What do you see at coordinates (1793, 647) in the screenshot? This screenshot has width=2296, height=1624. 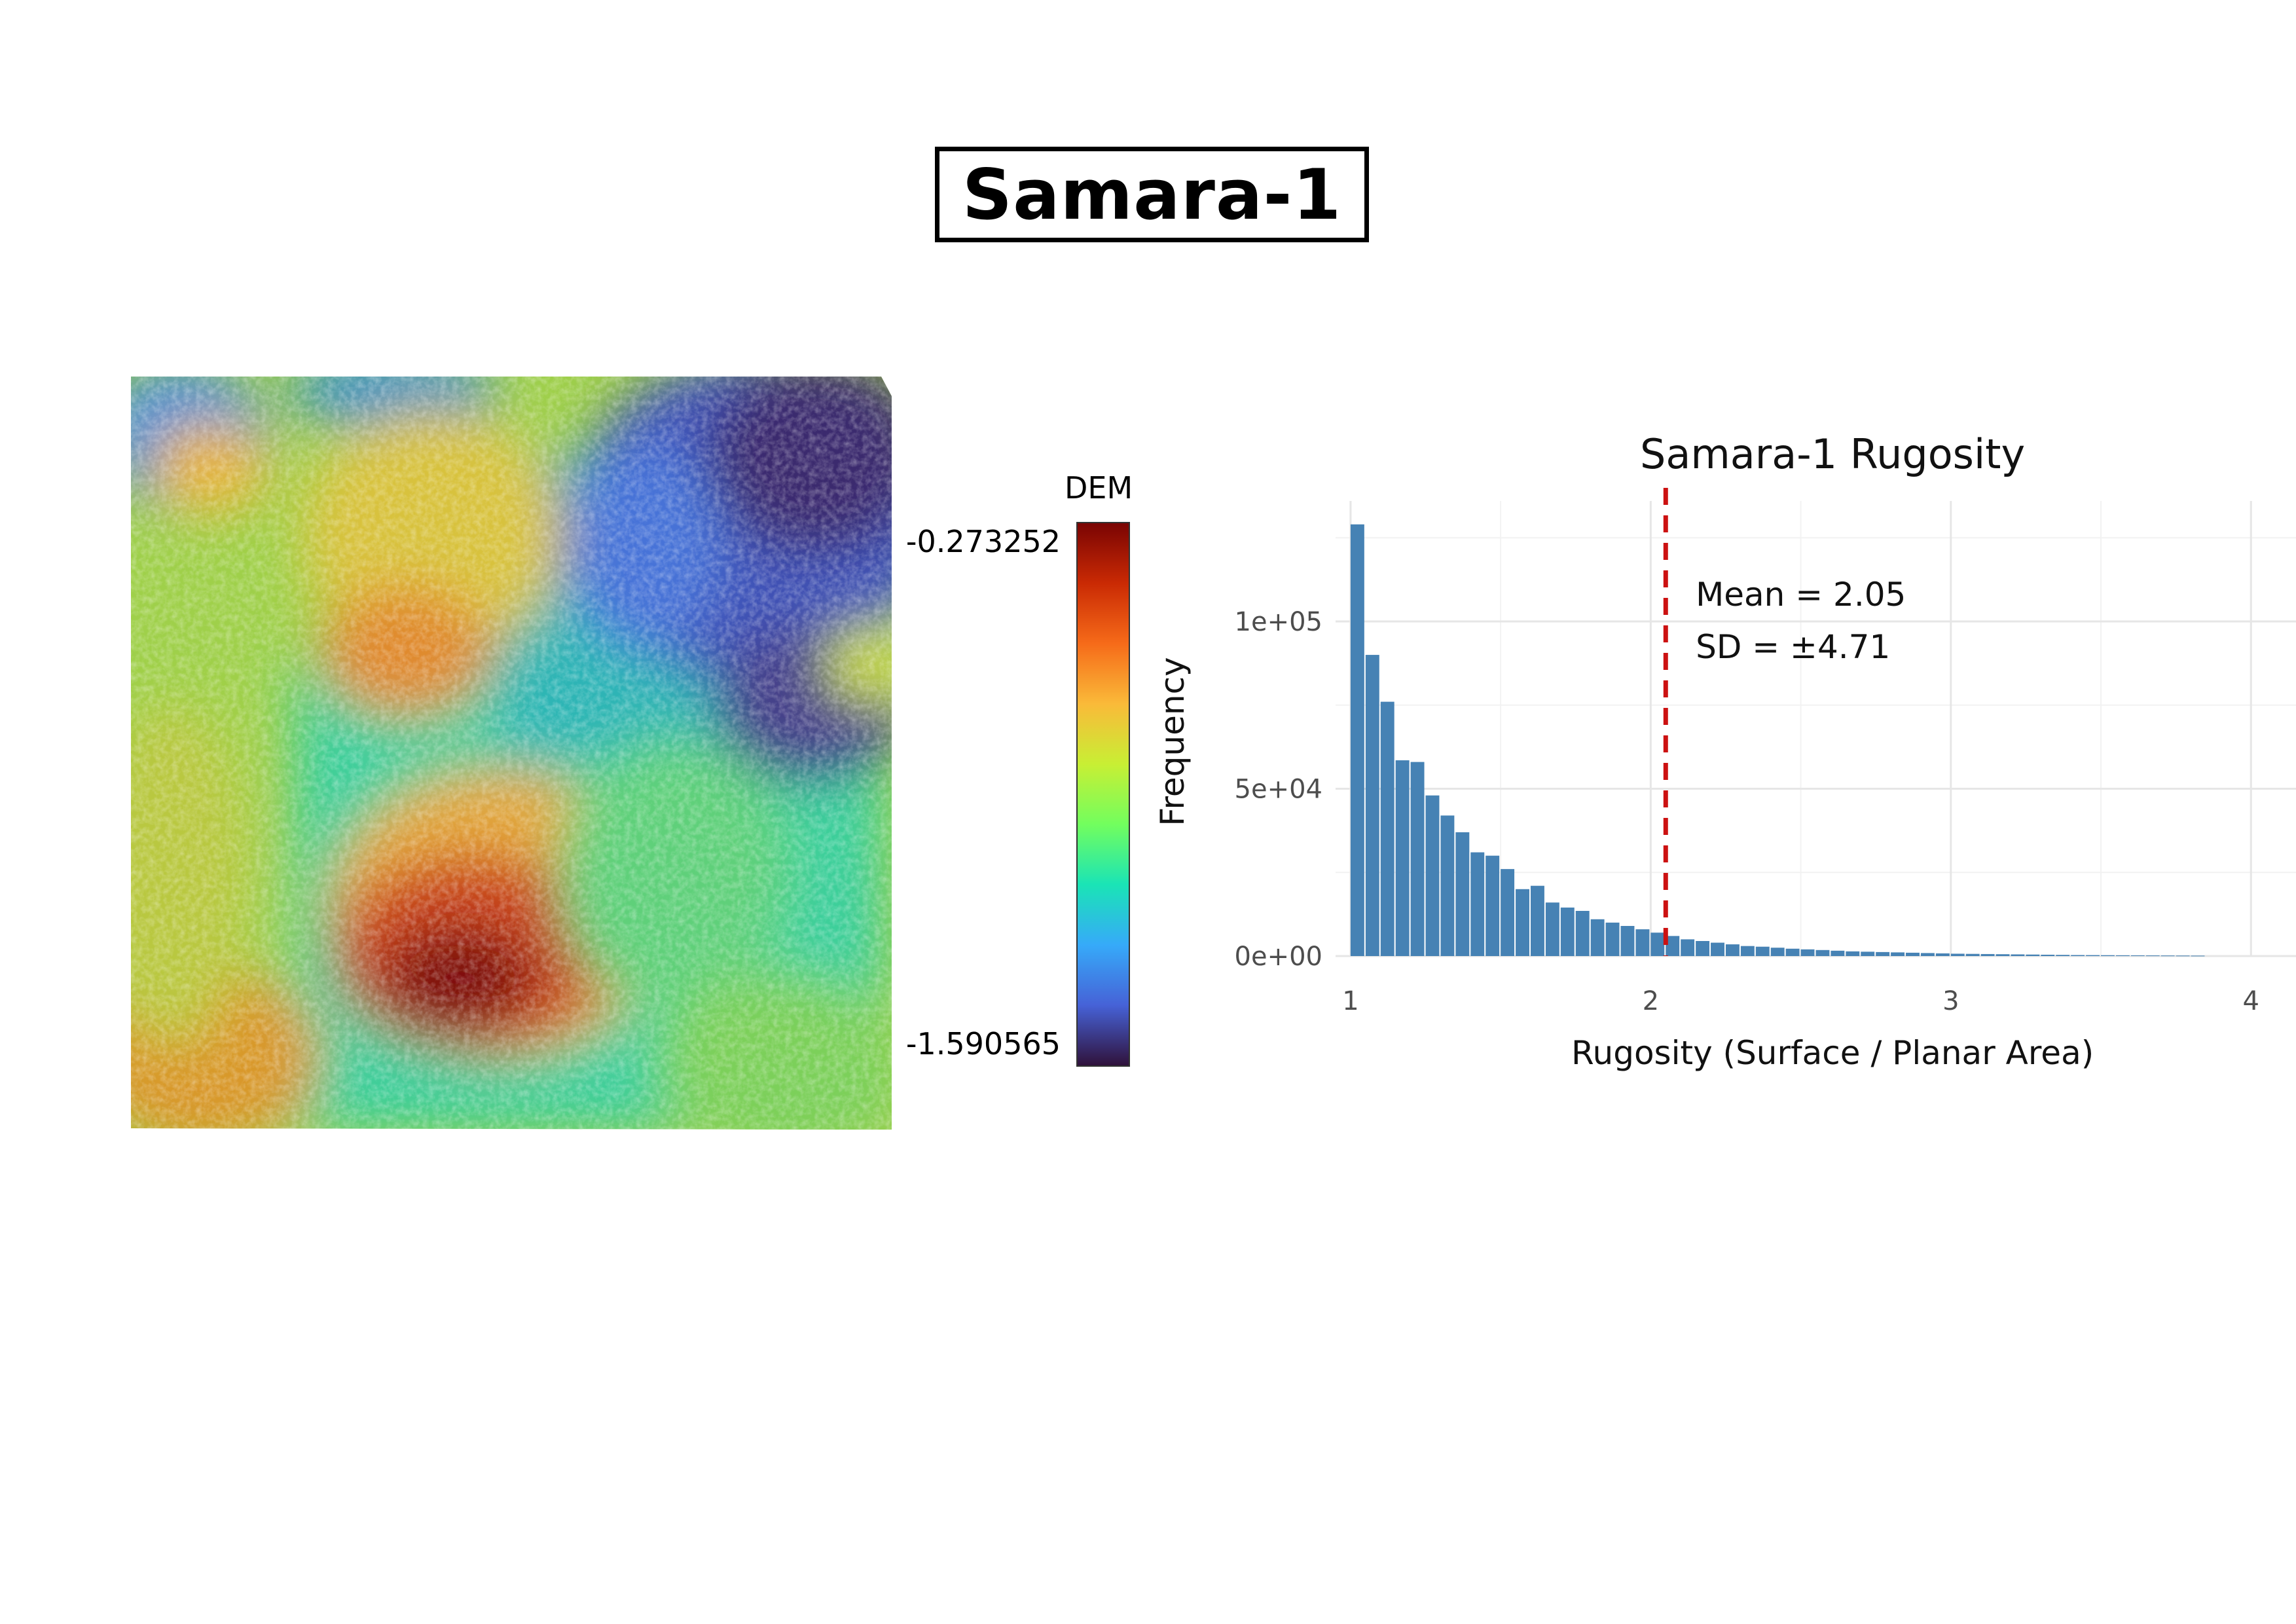 I see `annotation-sd: SD = ±4.71` at bounding box center [1793, 647].